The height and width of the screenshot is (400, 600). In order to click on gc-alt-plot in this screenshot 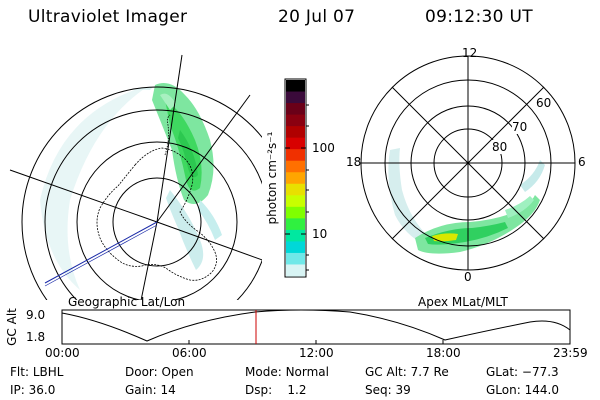, I will do `click(316, 327)`.